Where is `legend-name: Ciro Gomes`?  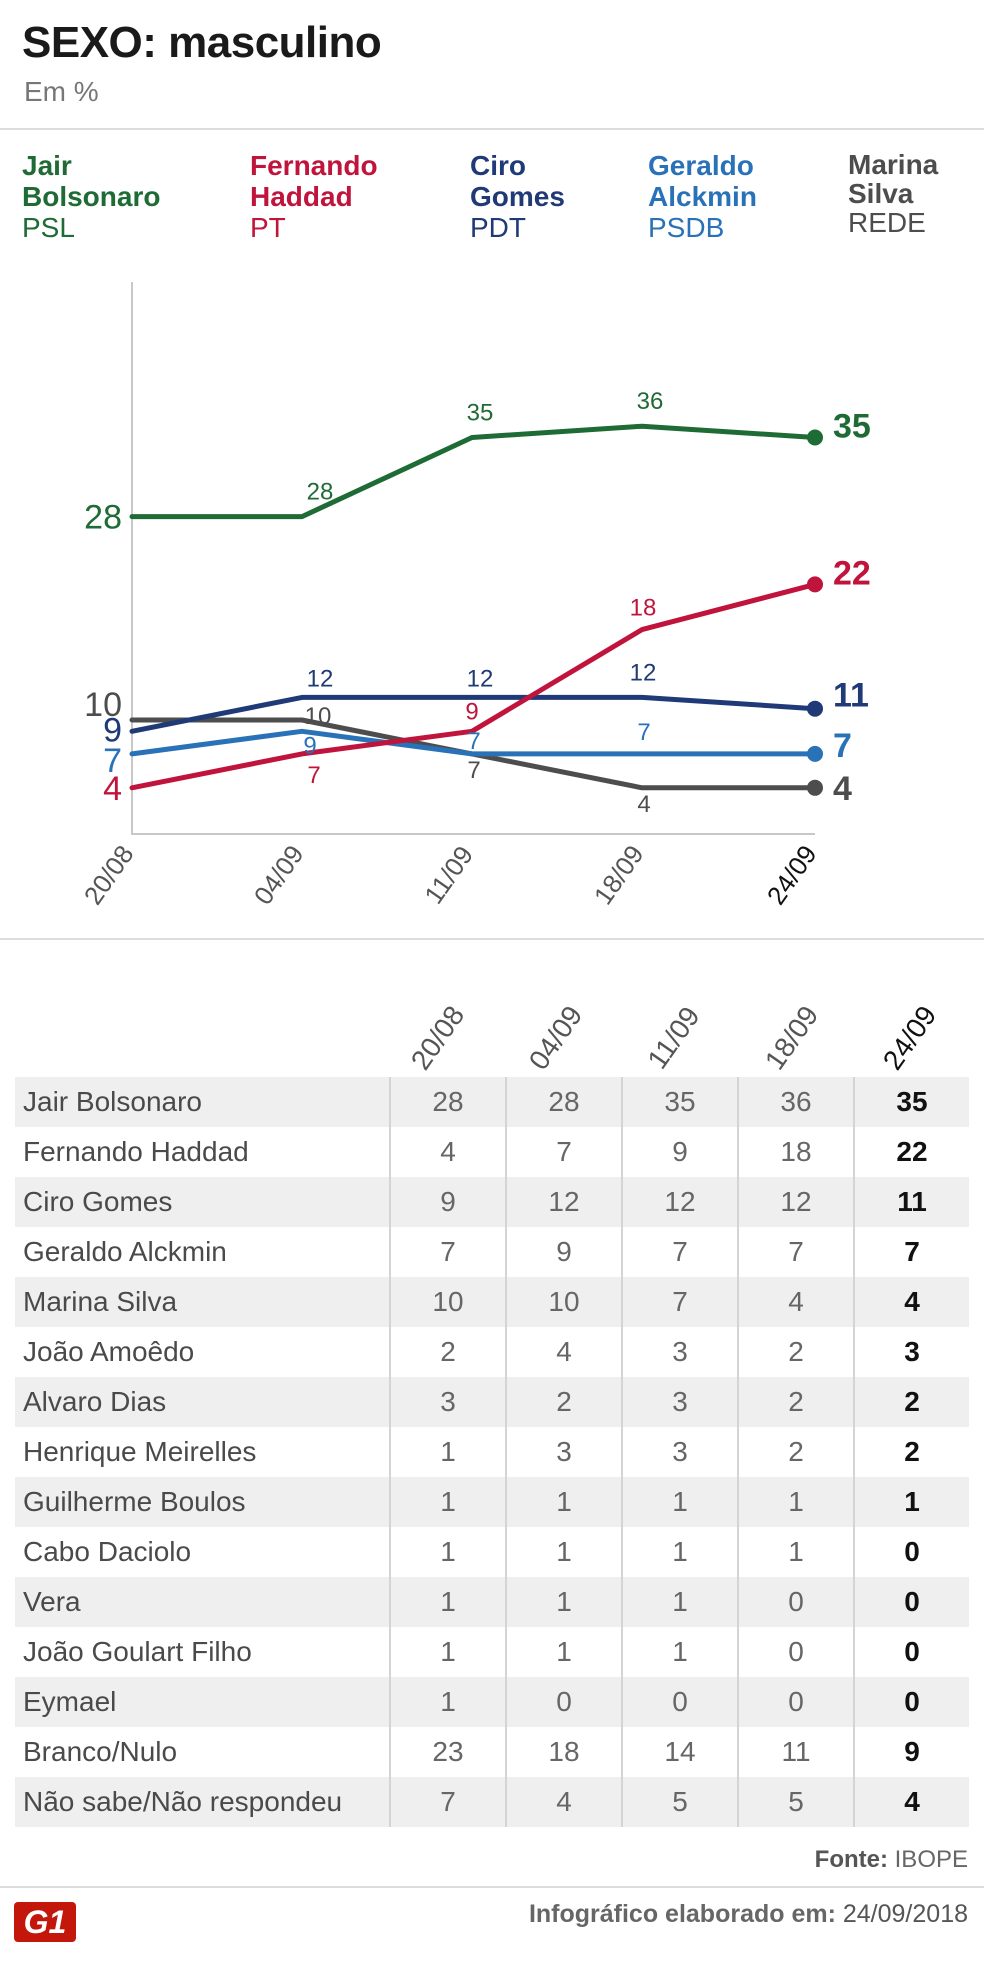 legend-name: Ciro Gomes is located at coordinates (517, 181).